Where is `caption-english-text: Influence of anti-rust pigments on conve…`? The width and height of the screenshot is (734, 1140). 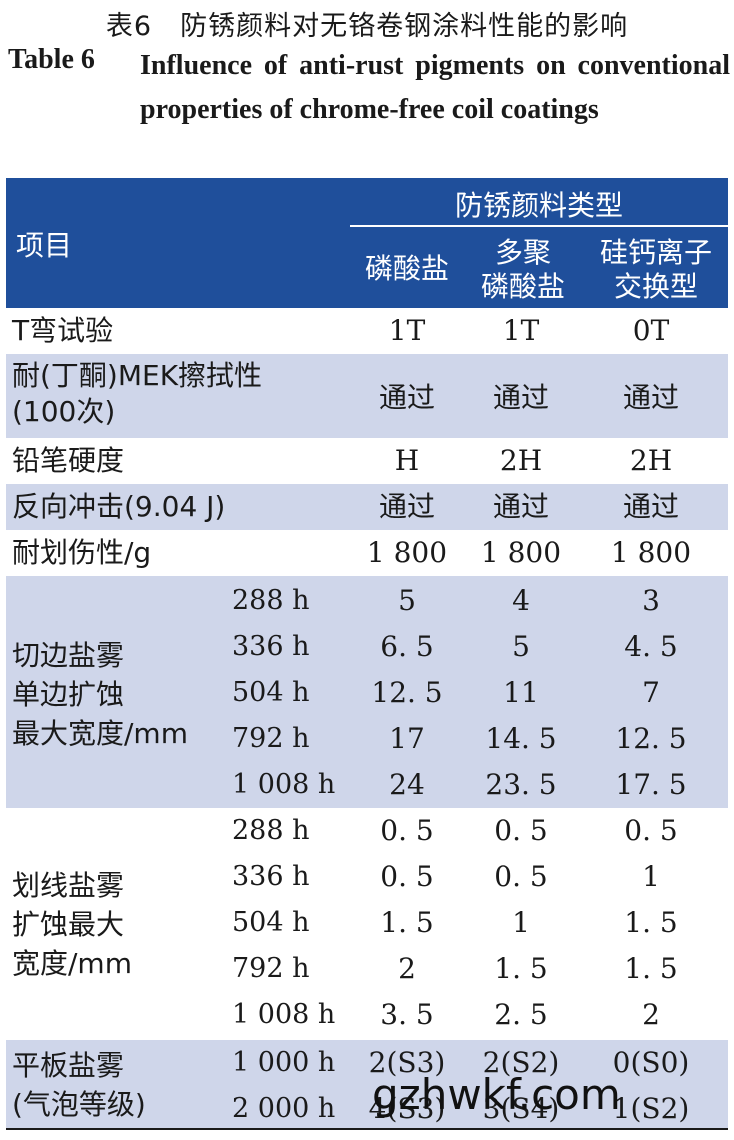 caption-english-text: Influence of anti-rust pigments on conve… is located at coordinates (435, 87).